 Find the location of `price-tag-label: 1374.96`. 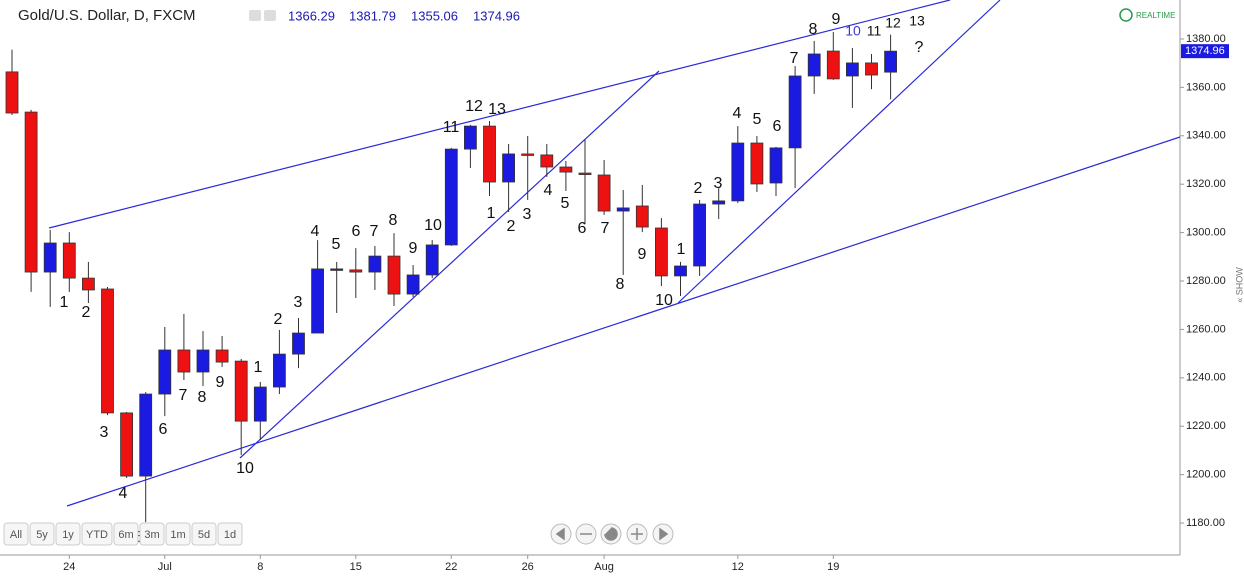

price-tag-label: 1374.96 is located at coordinates (1205, 51).